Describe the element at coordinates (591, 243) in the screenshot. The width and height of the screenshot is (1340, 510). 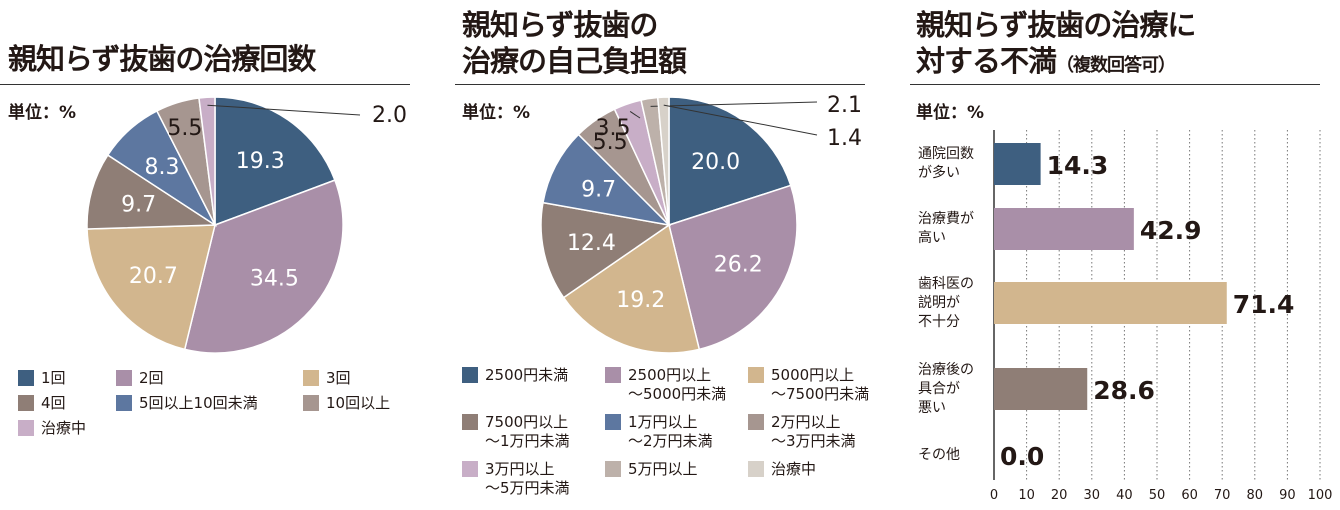
I see `slice-label: 12.4` at that location.